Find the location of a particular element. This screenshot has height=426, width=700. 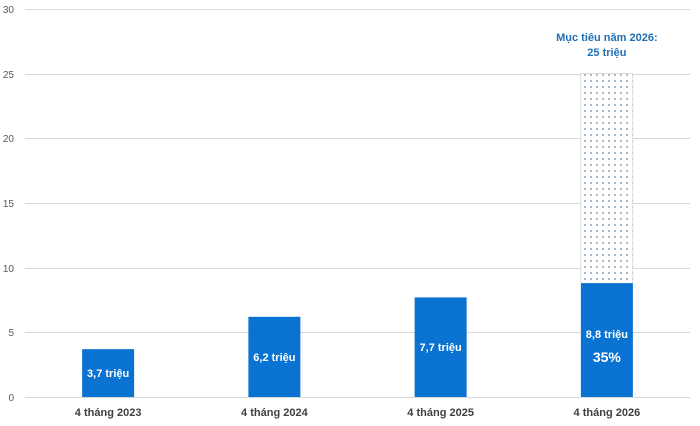

y-tick-label: 20 is located at coordinates (9, 139).